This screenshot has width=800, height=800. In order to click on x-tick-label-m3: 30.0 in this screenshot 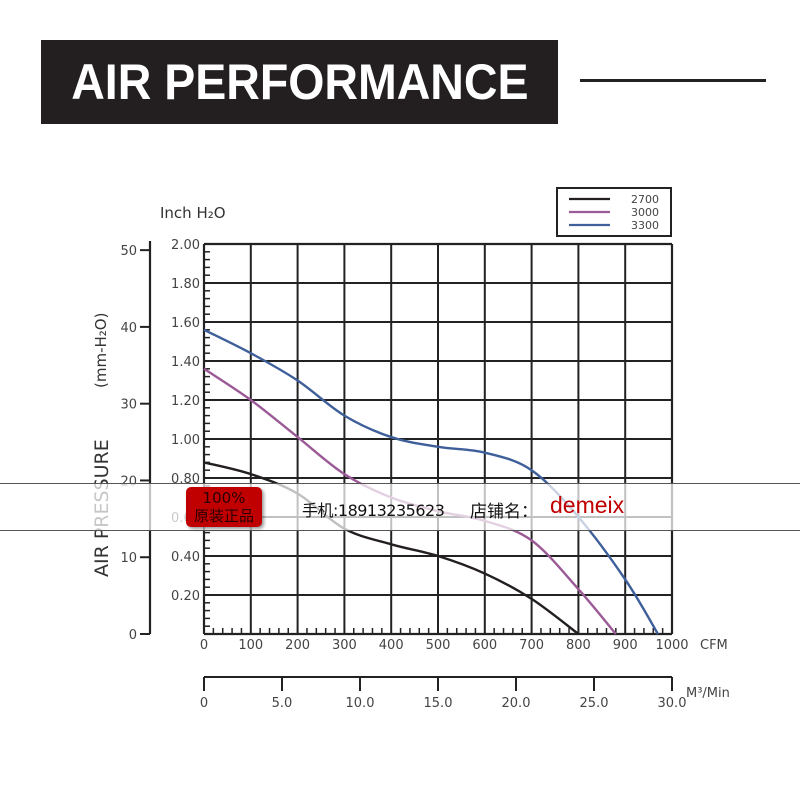, I will do `click(672, 703)`.